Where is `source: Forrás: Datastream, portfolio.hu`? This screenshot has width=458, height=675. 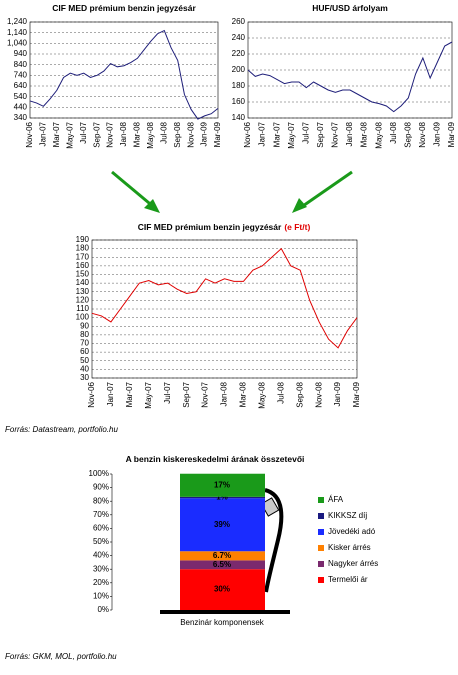 source: Forrás: Datastream, portfolio.hu is located at coordinates (61, 429).